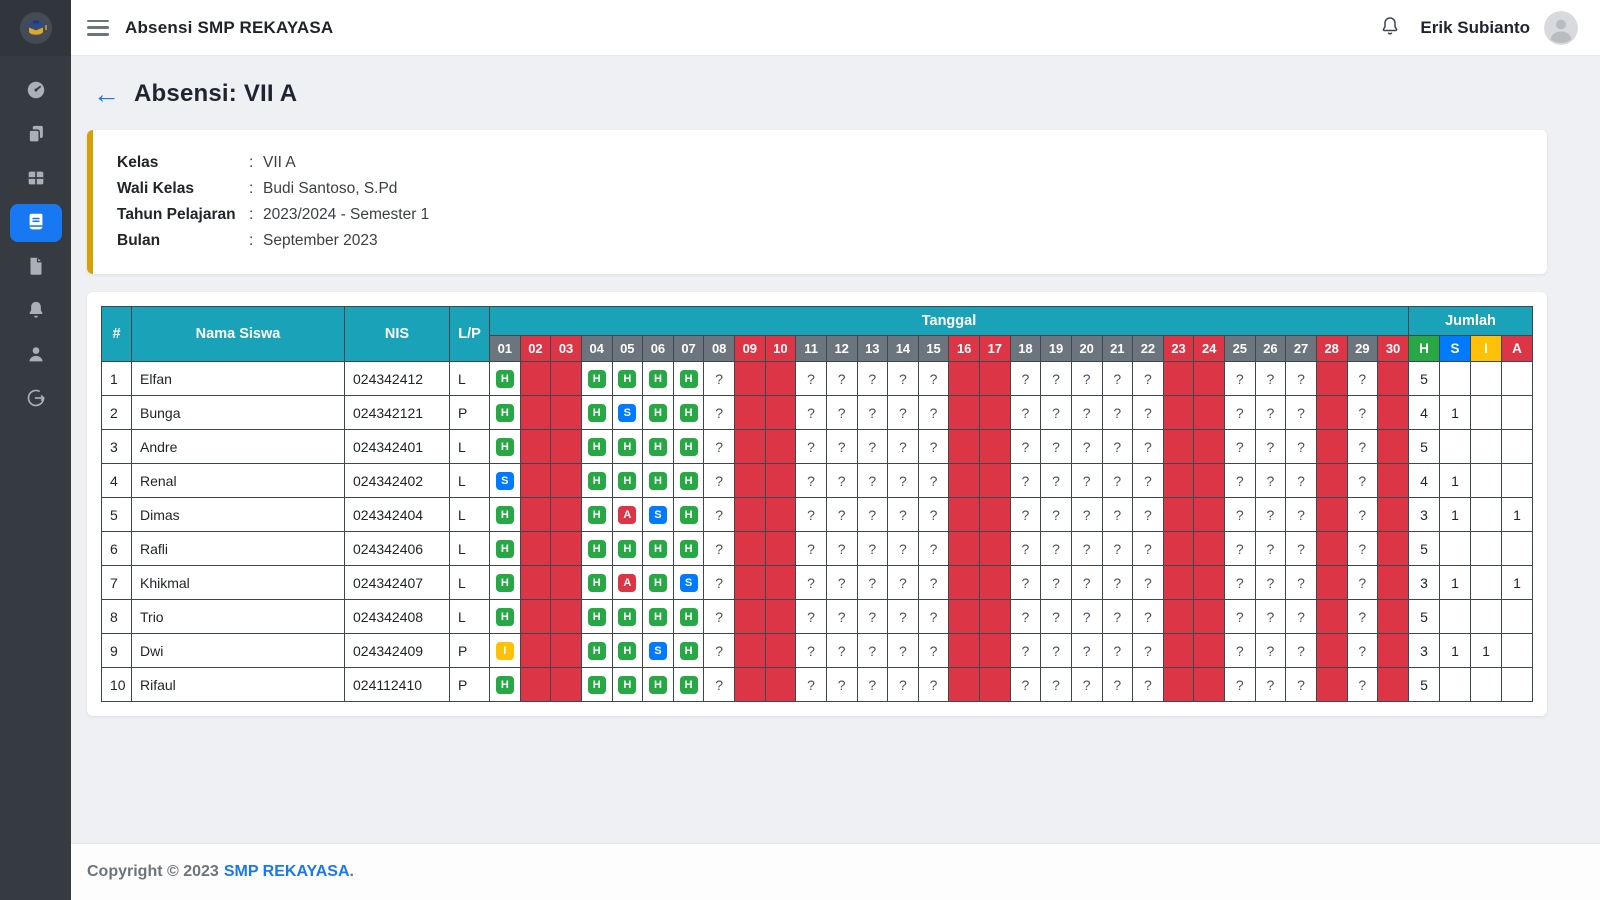 This screenshot has width=1600, height=900. What do you see at coordinates (116, 684) in the screenshot?
I see `row-number-cell: 10` at bounding box center [116, 684].